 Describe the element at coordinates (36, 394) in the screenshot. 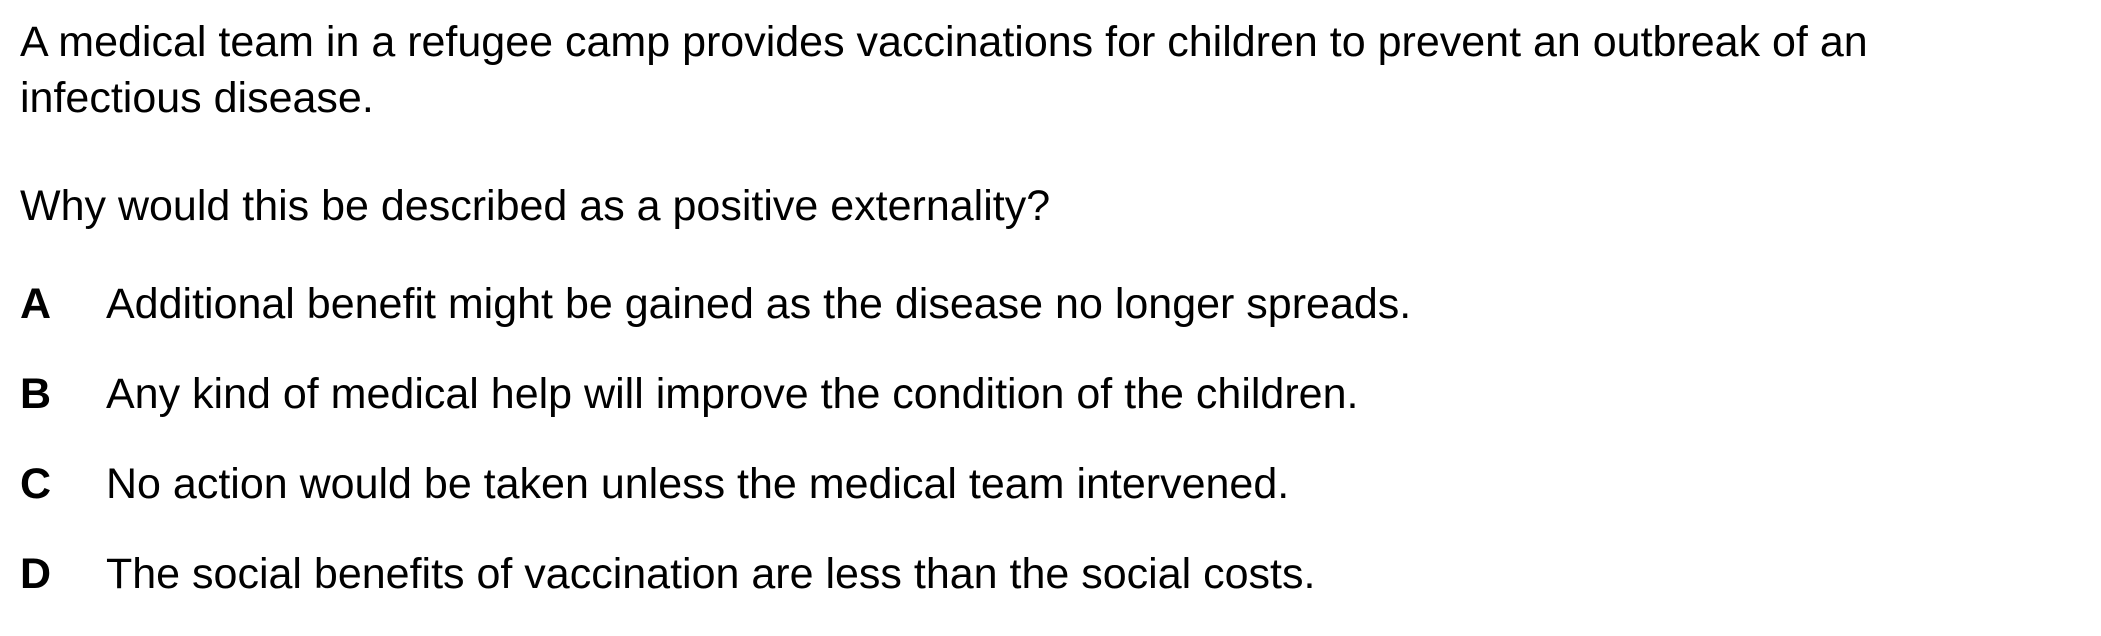

I see `option-letter: B` at that location.